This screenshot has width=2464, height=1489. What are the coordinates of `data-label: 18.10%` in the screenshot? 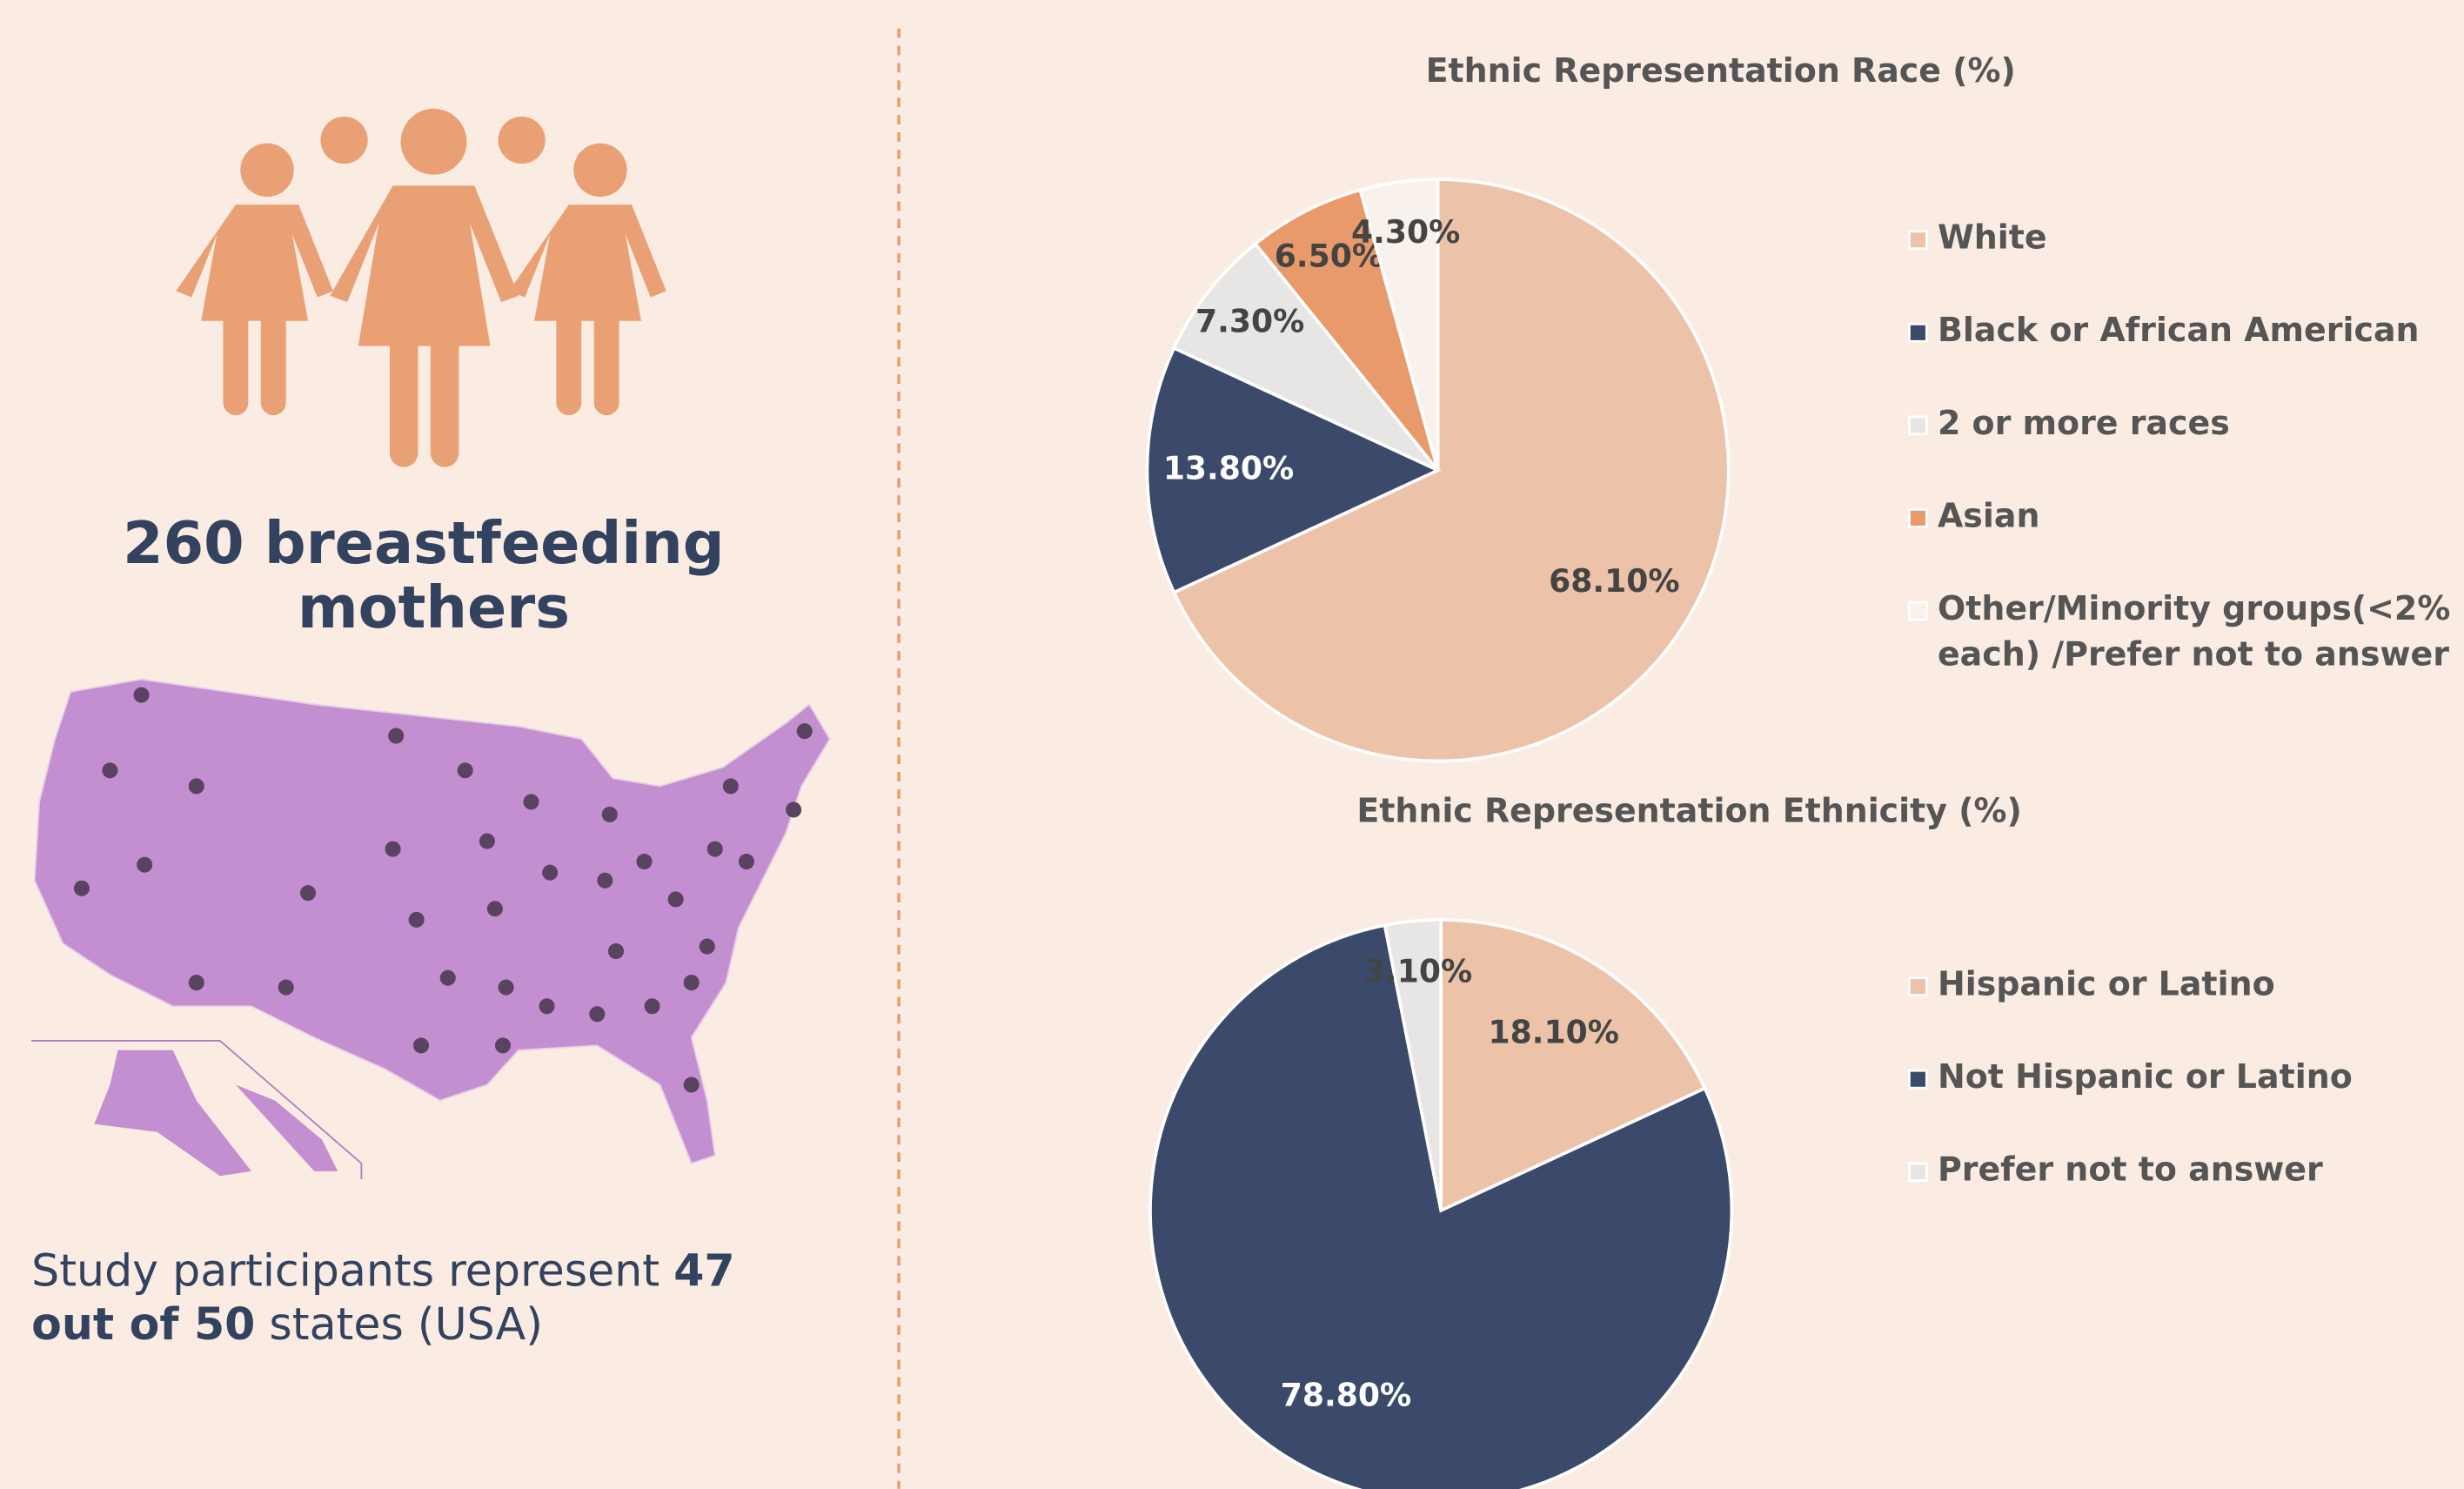 It's located at (1554, 1031).